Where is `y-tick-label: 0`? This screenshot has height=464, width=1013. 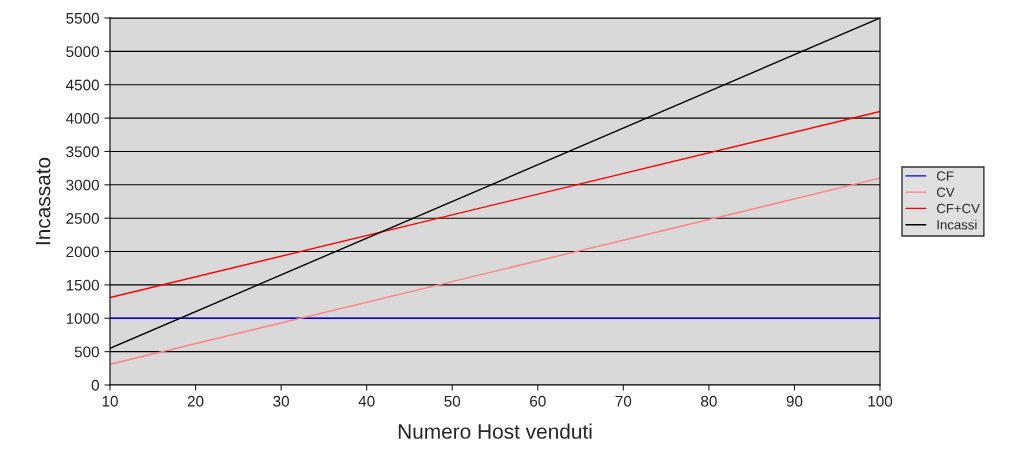 y-tick-label: 0 is located at coordinates (95, 385).